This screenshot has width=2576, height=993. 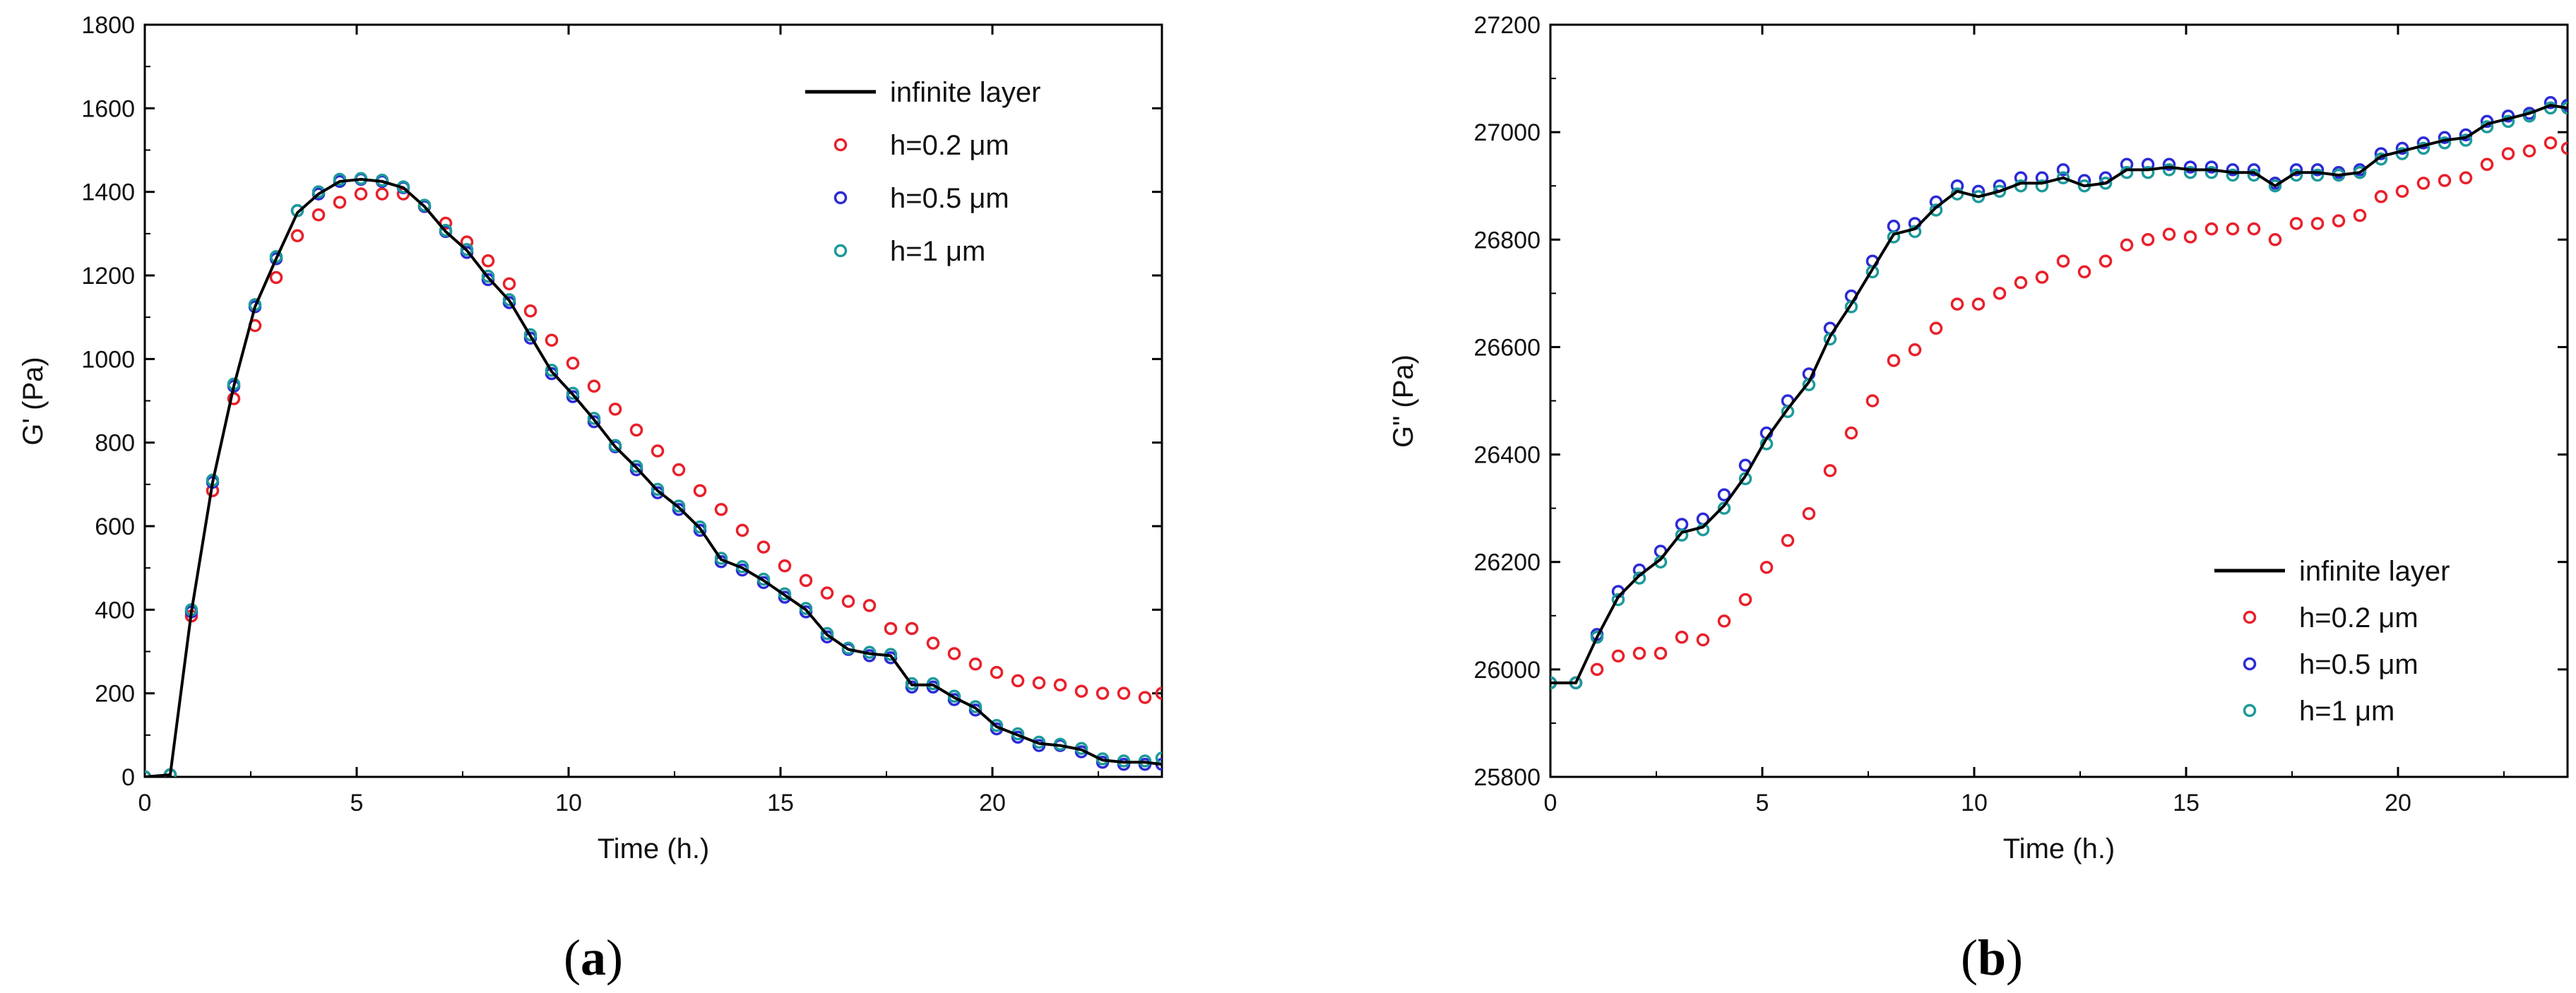 I want to click on legend: infinite layer h=0.2 μm h=0.5 μm h=1 μm, so click(x=2332, y=641).